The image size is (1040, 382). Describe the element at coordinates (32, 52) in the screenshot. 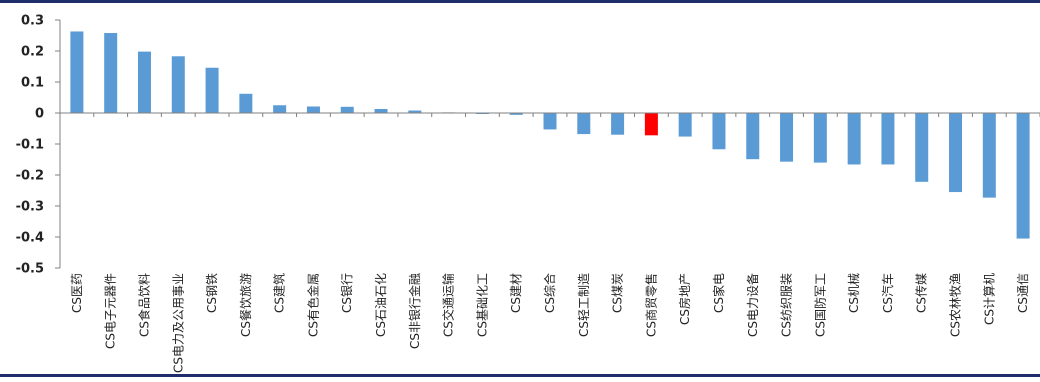

I see `y-tick-label: 0.2` at that location.